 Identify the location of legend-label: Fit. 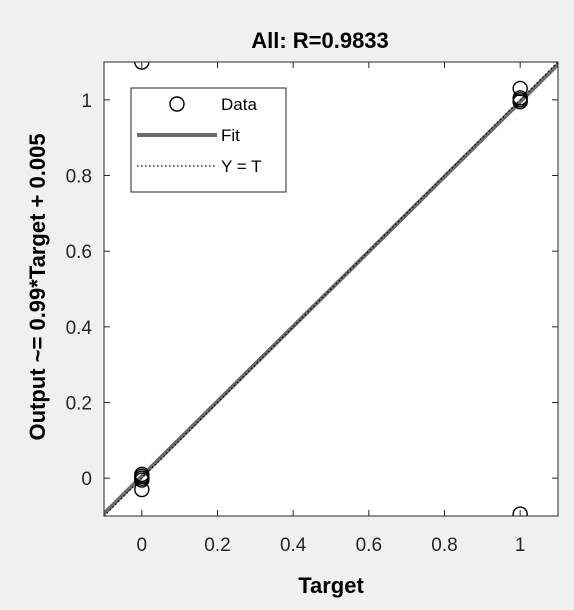
(230, 135).